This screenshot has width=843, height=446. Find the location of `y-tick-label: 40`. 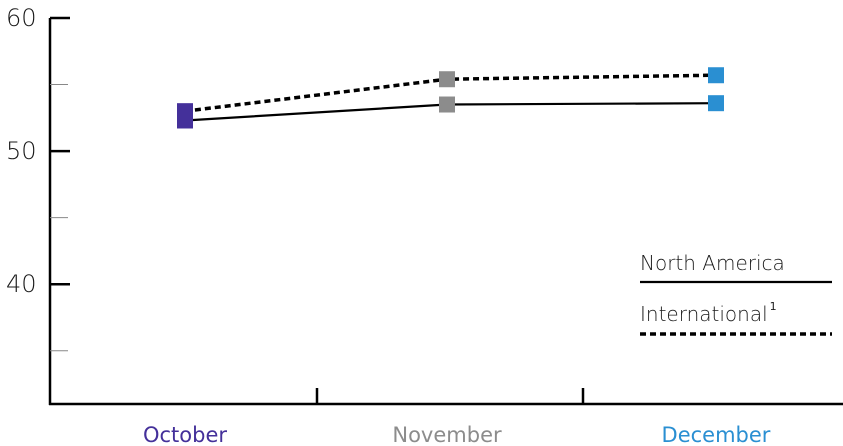

y-tick-label: 40 is located at coordinates (21, 284).